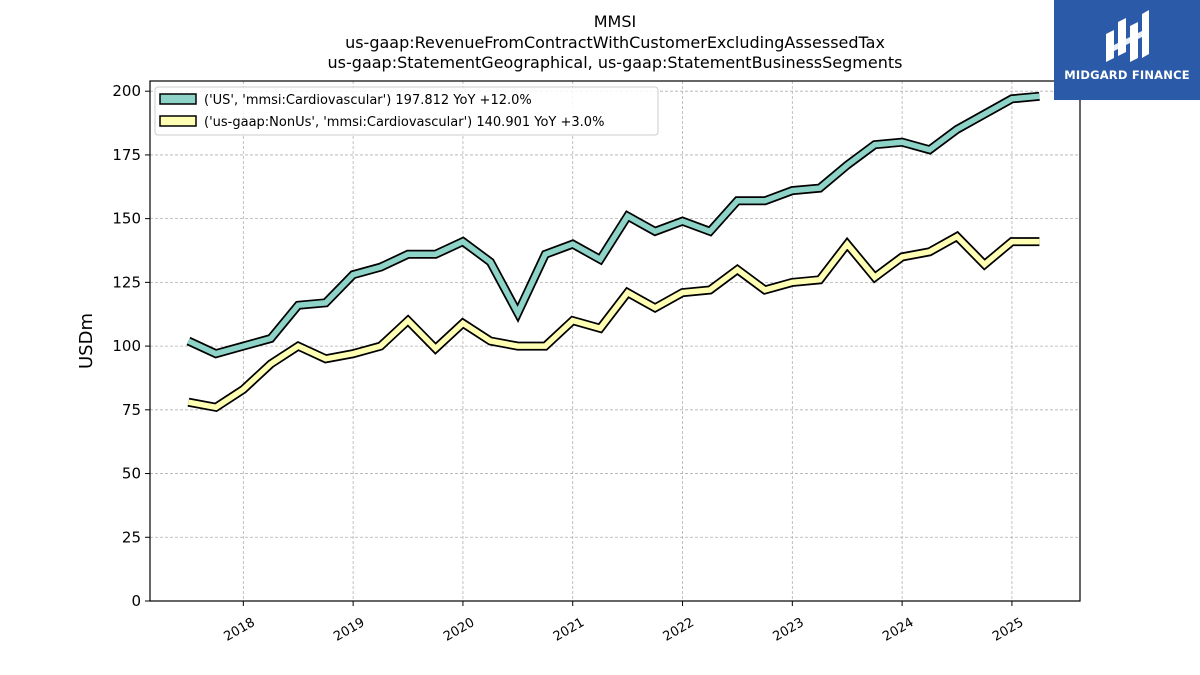  What do you see at coordinates (86, 341) in the screenshot?
I see `y-axis-label: USDm` at bounding box center [86, 341].